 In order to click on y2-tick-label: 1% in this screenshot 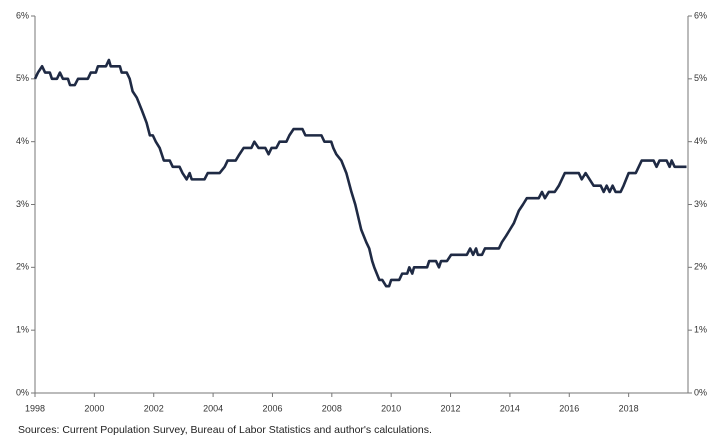, I will do `click(700, 330)`.